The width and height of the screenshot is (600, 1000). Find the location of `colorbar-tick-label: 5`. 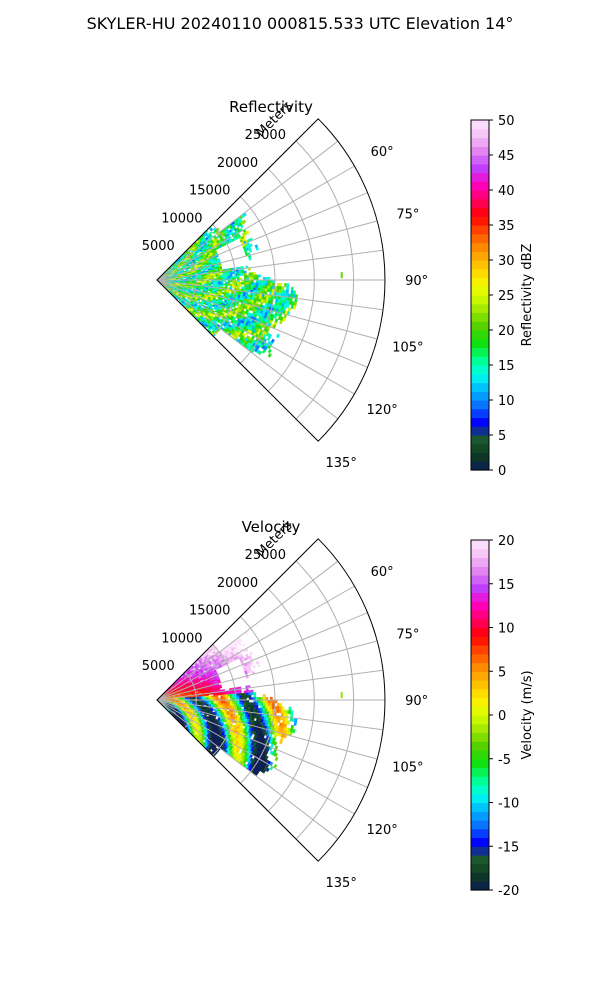

colorbar-tick-label: 5 is located at coordinates (502, 436).